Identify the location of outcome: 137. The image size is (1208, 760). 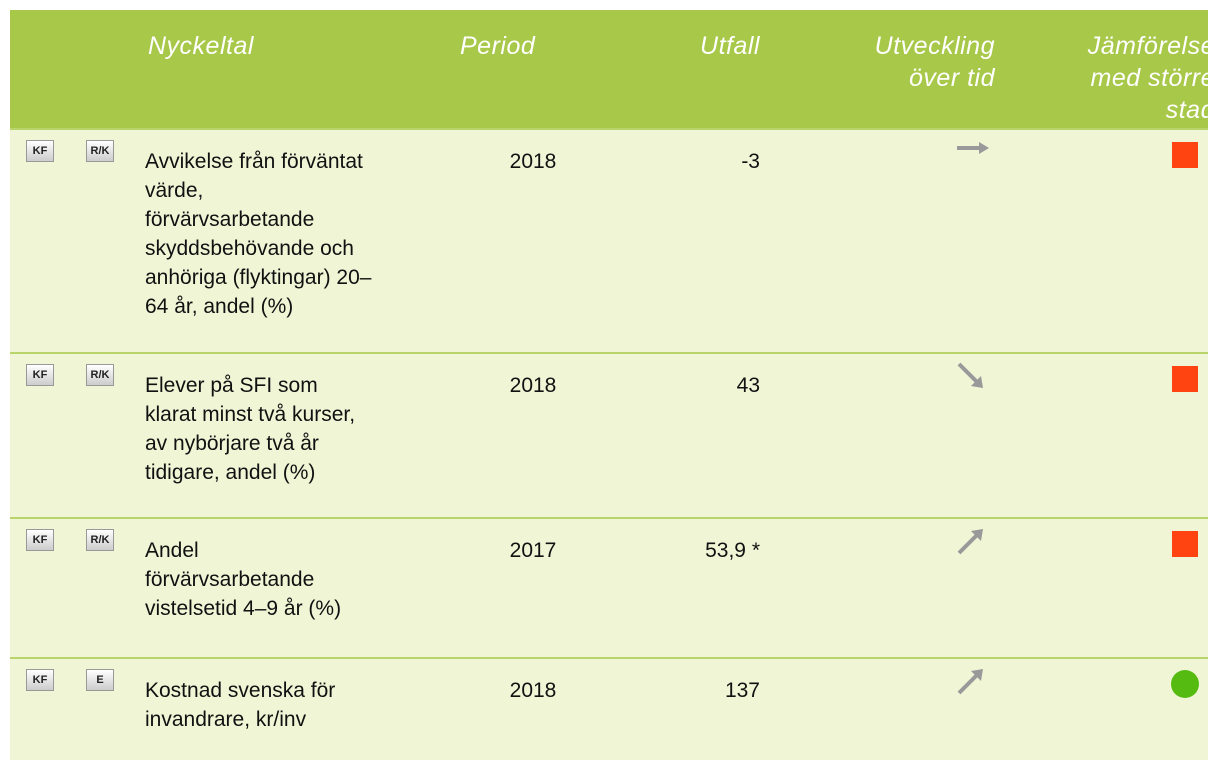
(742, 690).